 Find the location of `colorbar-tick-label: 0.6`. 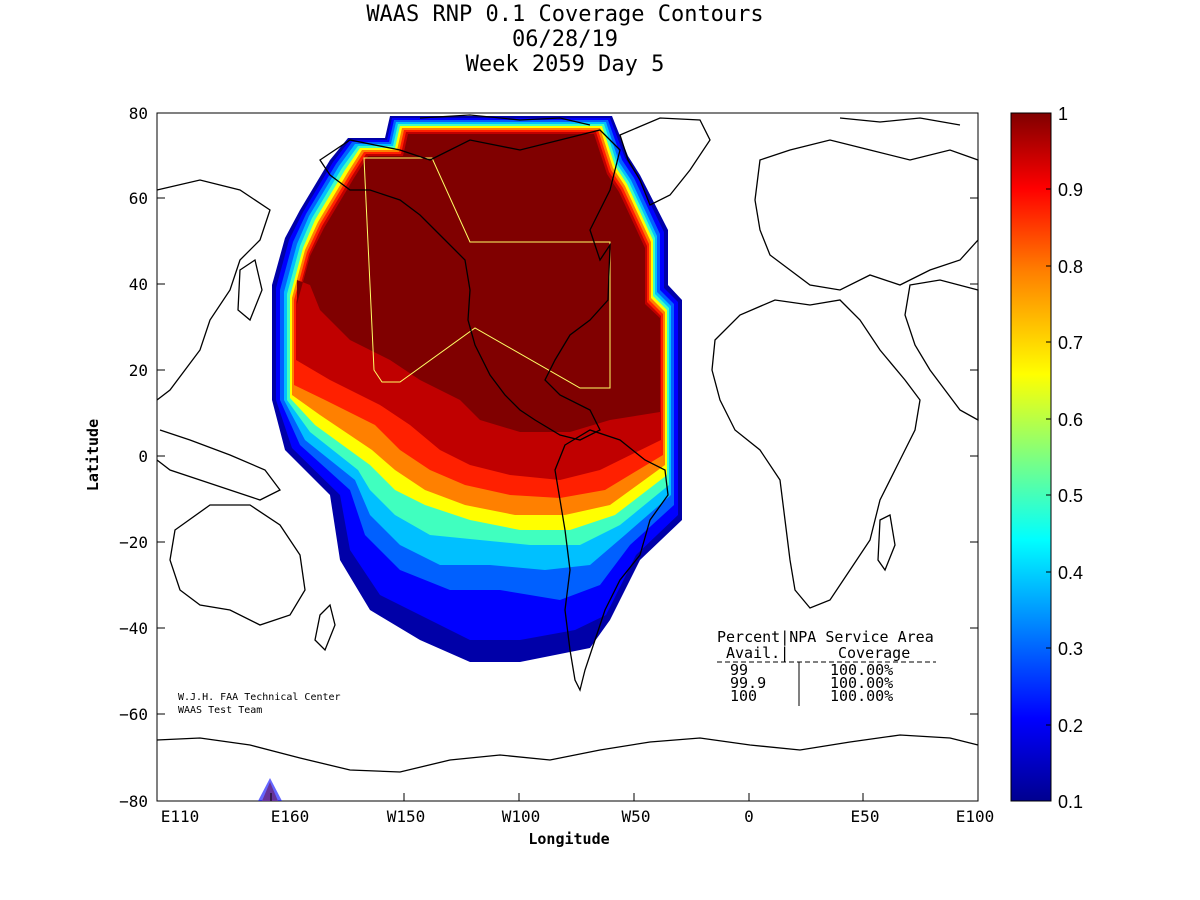

colorbar-tick-label: 0.6 is located at coordinates (1070, 420).